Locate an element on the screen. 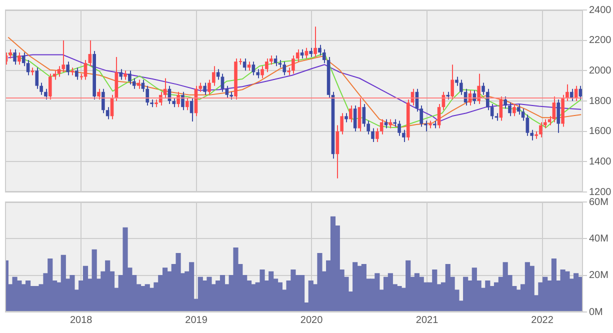 The image size is (613, 333). x-tick-label: 2018 is located at coordinates (81, 320).